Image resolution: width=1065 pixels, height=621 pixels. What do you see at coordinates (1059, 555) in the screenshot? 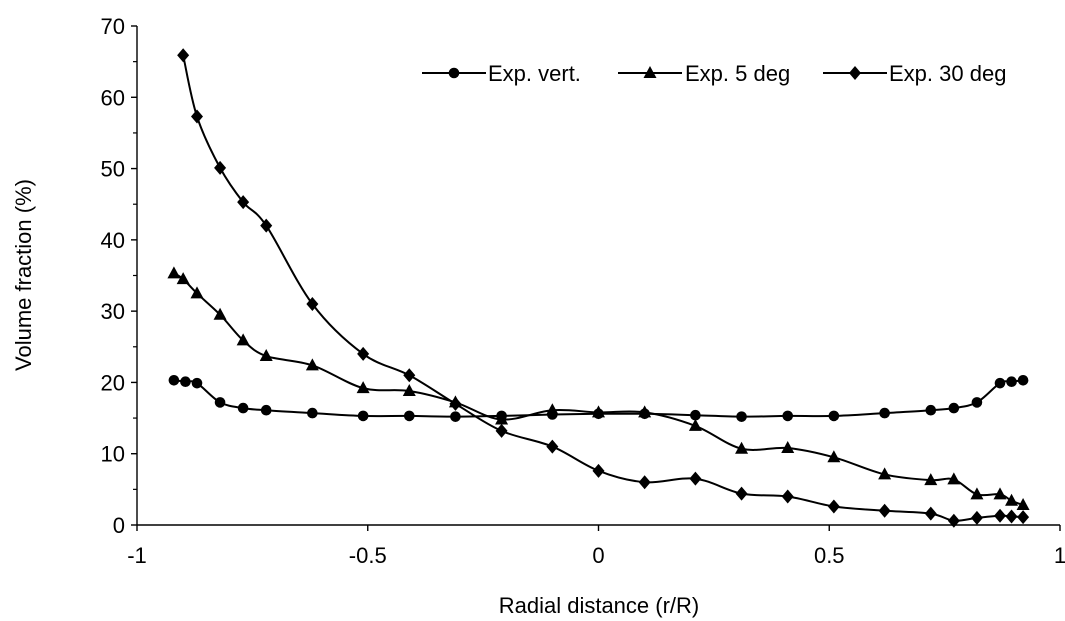
I see `x-tick-label: 1` at bounding box center [1059, 555].